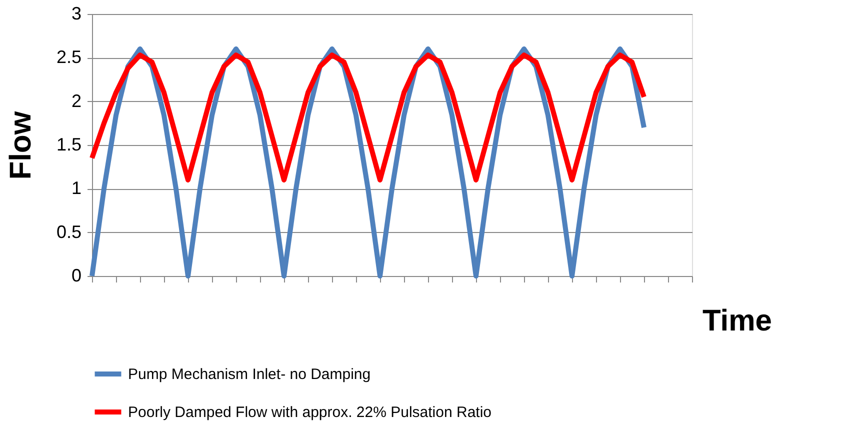  What do you see at coordinates (249, 374) in the screenshot?
I see `legend-label: Pump Mechanism Inlet- no Damping` at bounding box center [249, 374].